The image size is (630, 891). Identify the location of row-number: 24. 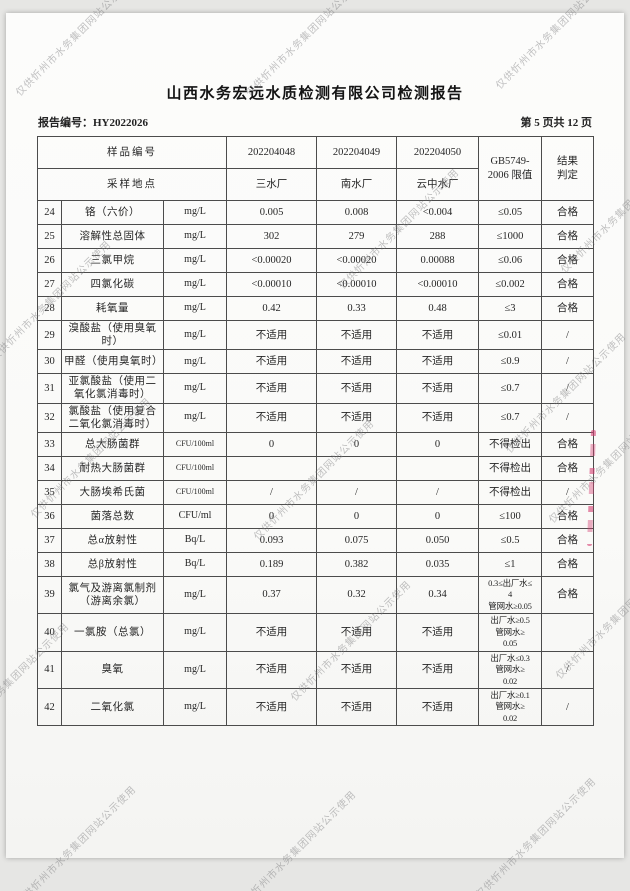
(49, 212).